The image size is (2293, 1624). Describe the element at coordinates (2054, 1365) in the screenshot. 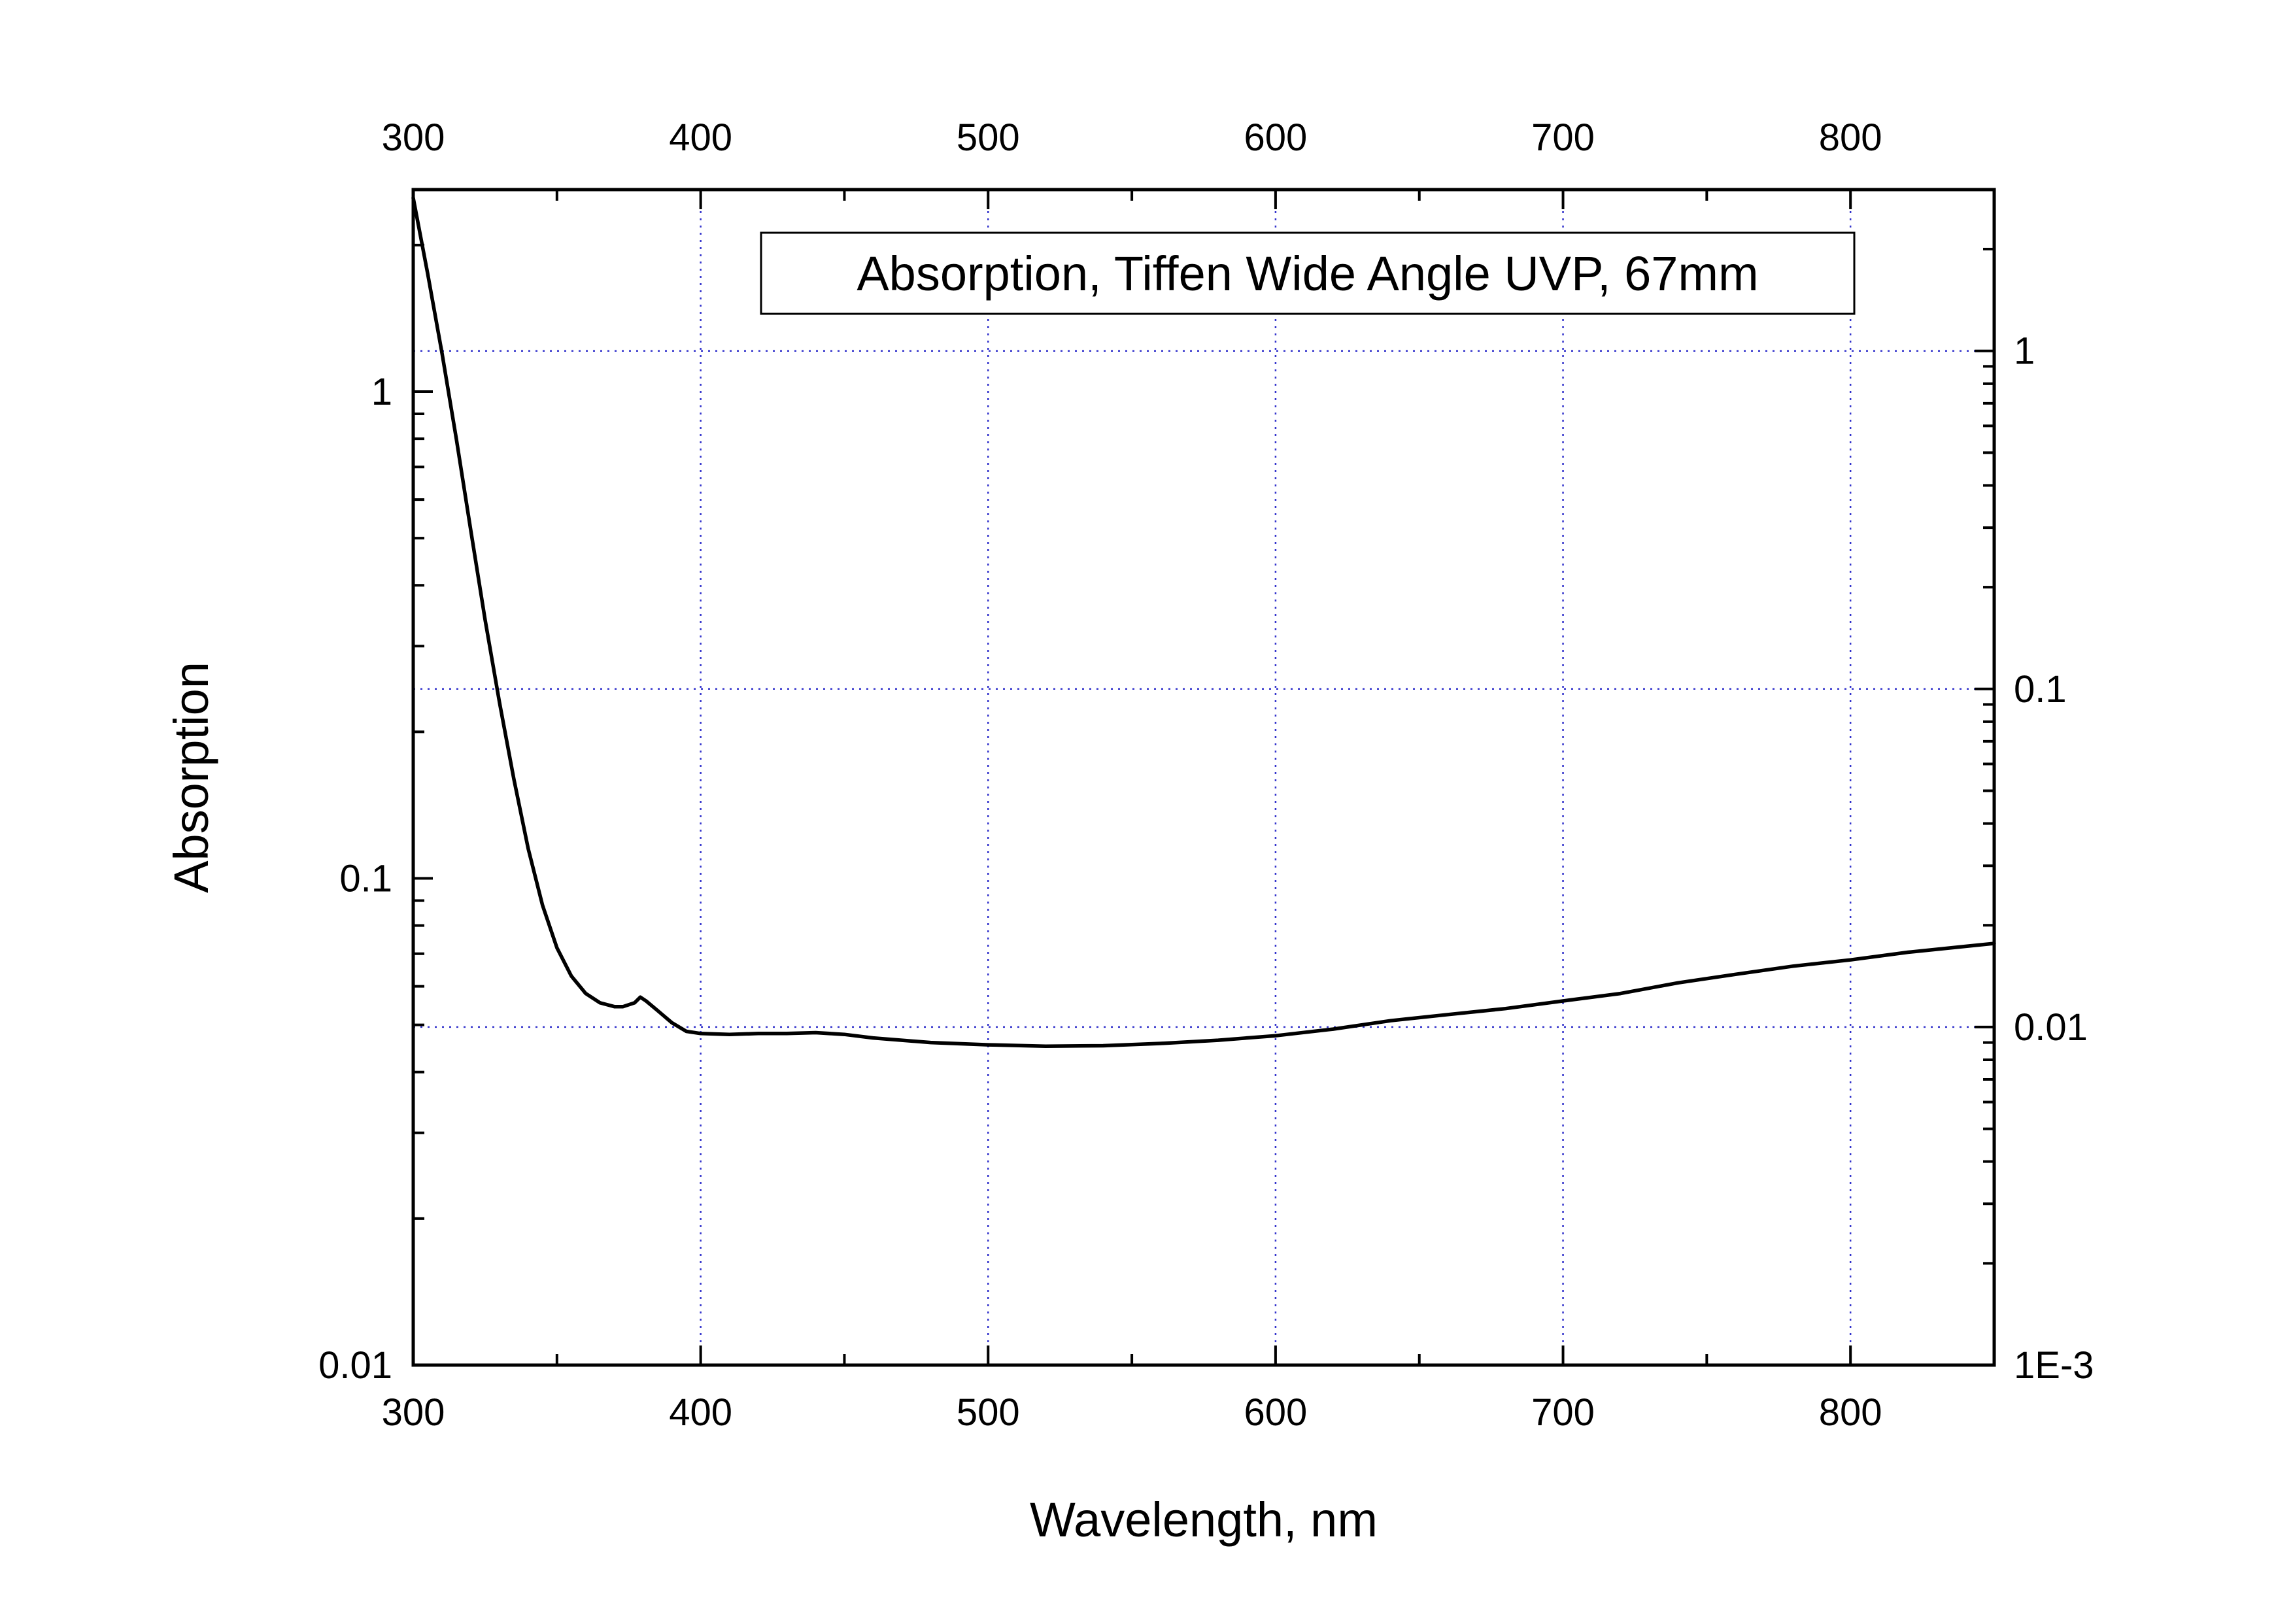

I see `y-right-tick-label: 1E-3` at that location.